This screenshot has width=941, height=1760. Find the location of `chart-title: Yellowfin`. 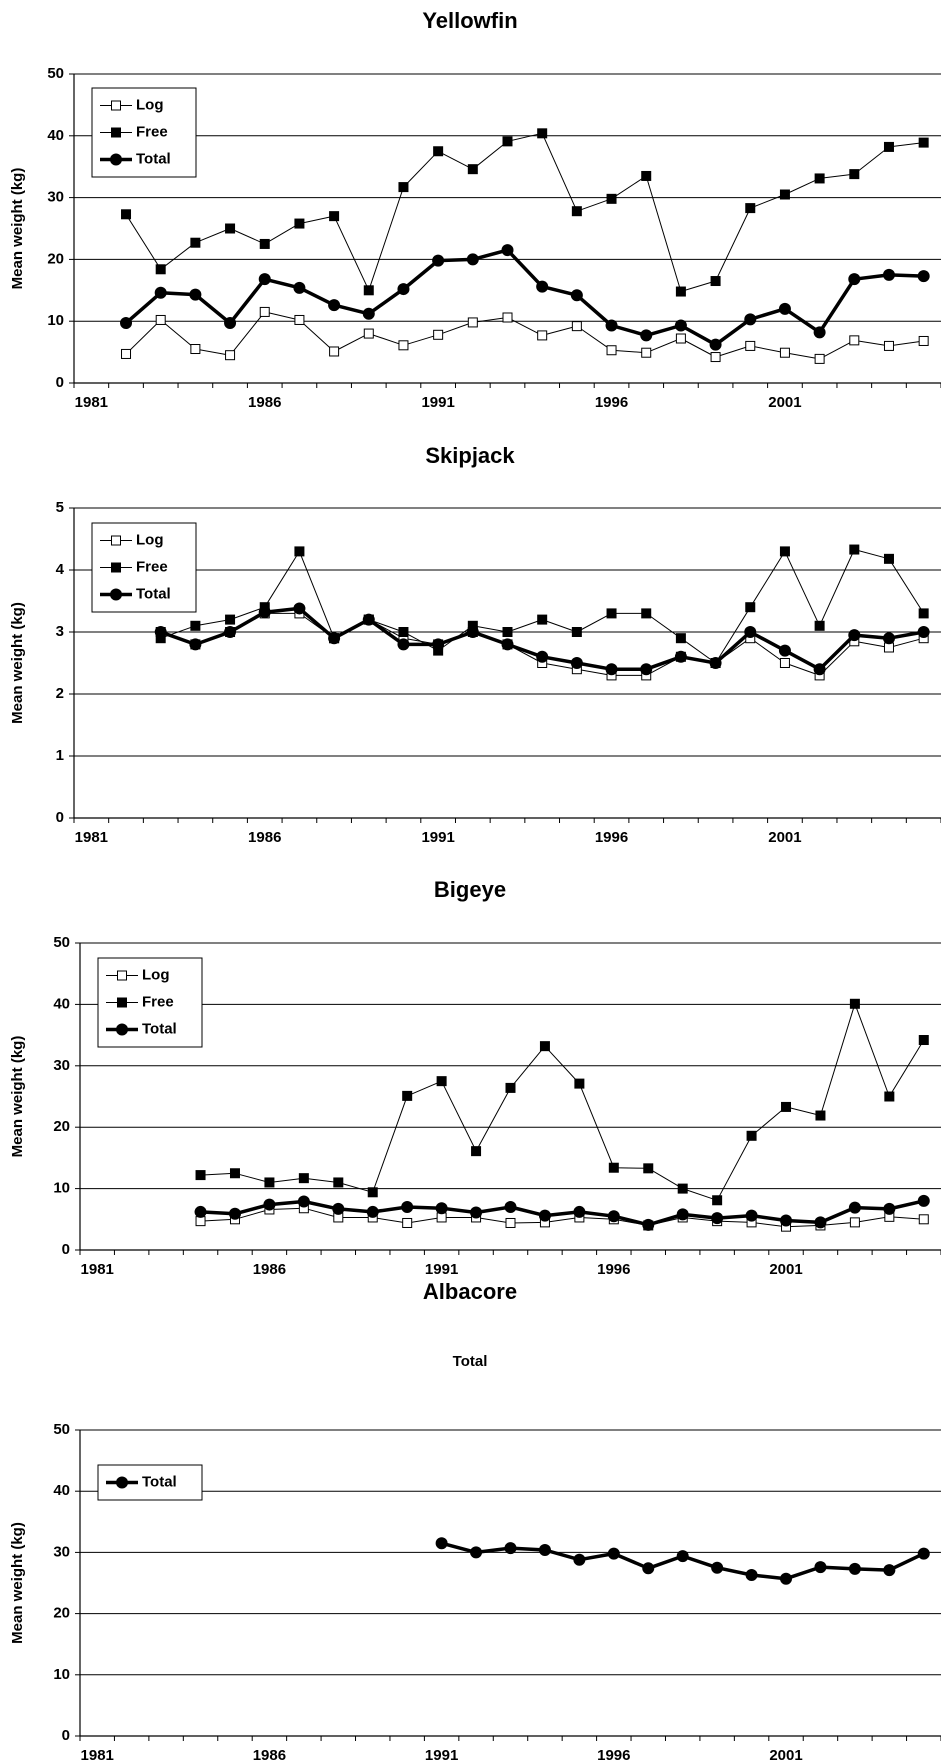

chart-title: Yellowfin is located at coordinates (469, 20).